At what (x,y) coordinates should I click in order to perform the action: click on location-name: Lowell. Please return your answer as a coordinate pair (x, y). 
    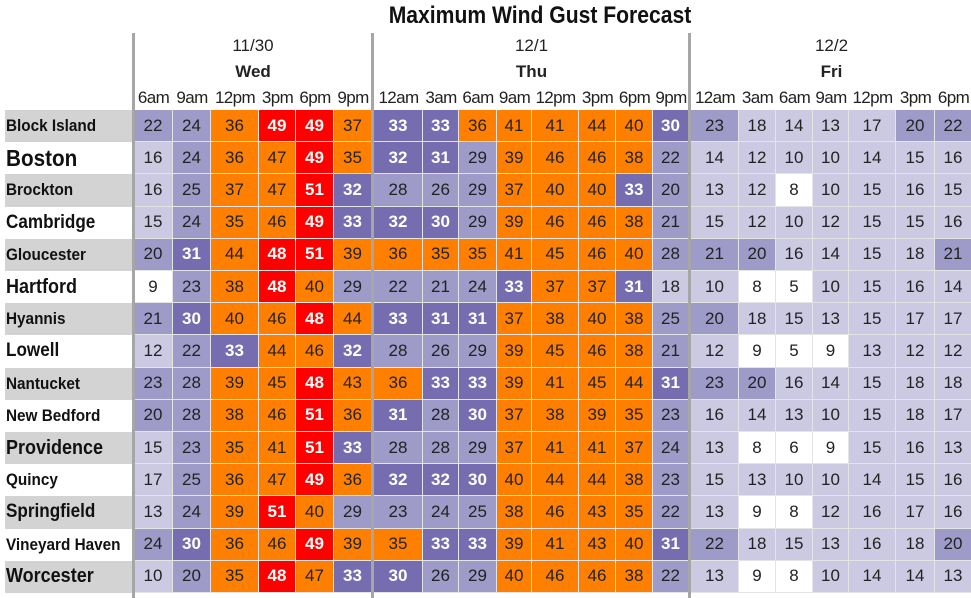
    Looking at the image, I should click on (33, 351).